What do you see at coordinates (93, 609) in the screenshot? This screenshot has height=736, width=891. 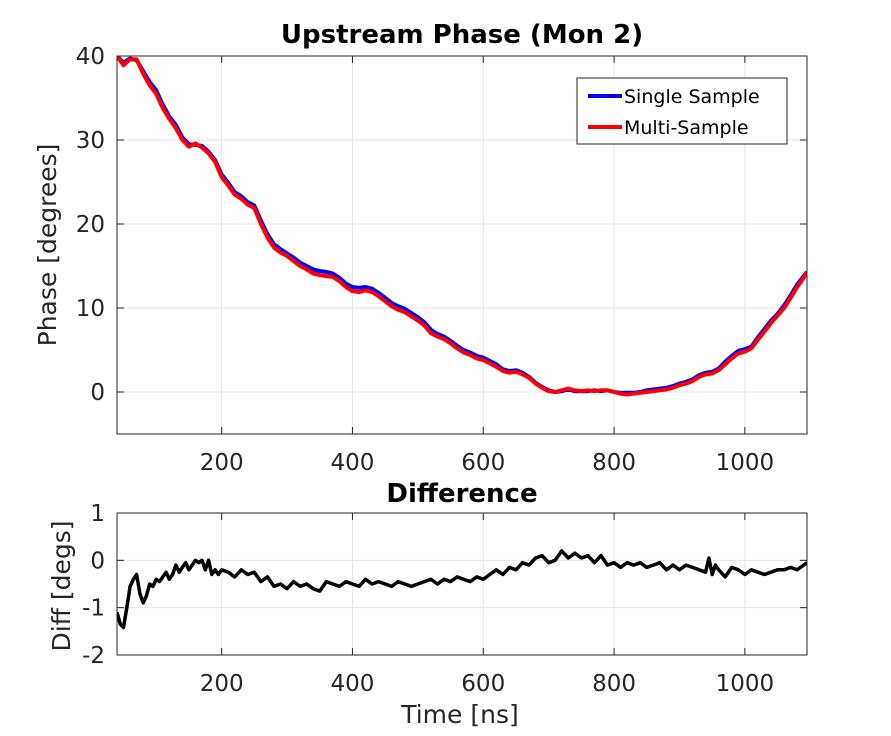 I see `difference-y-tick-label--1: -1` at bounding box center [93, 609].